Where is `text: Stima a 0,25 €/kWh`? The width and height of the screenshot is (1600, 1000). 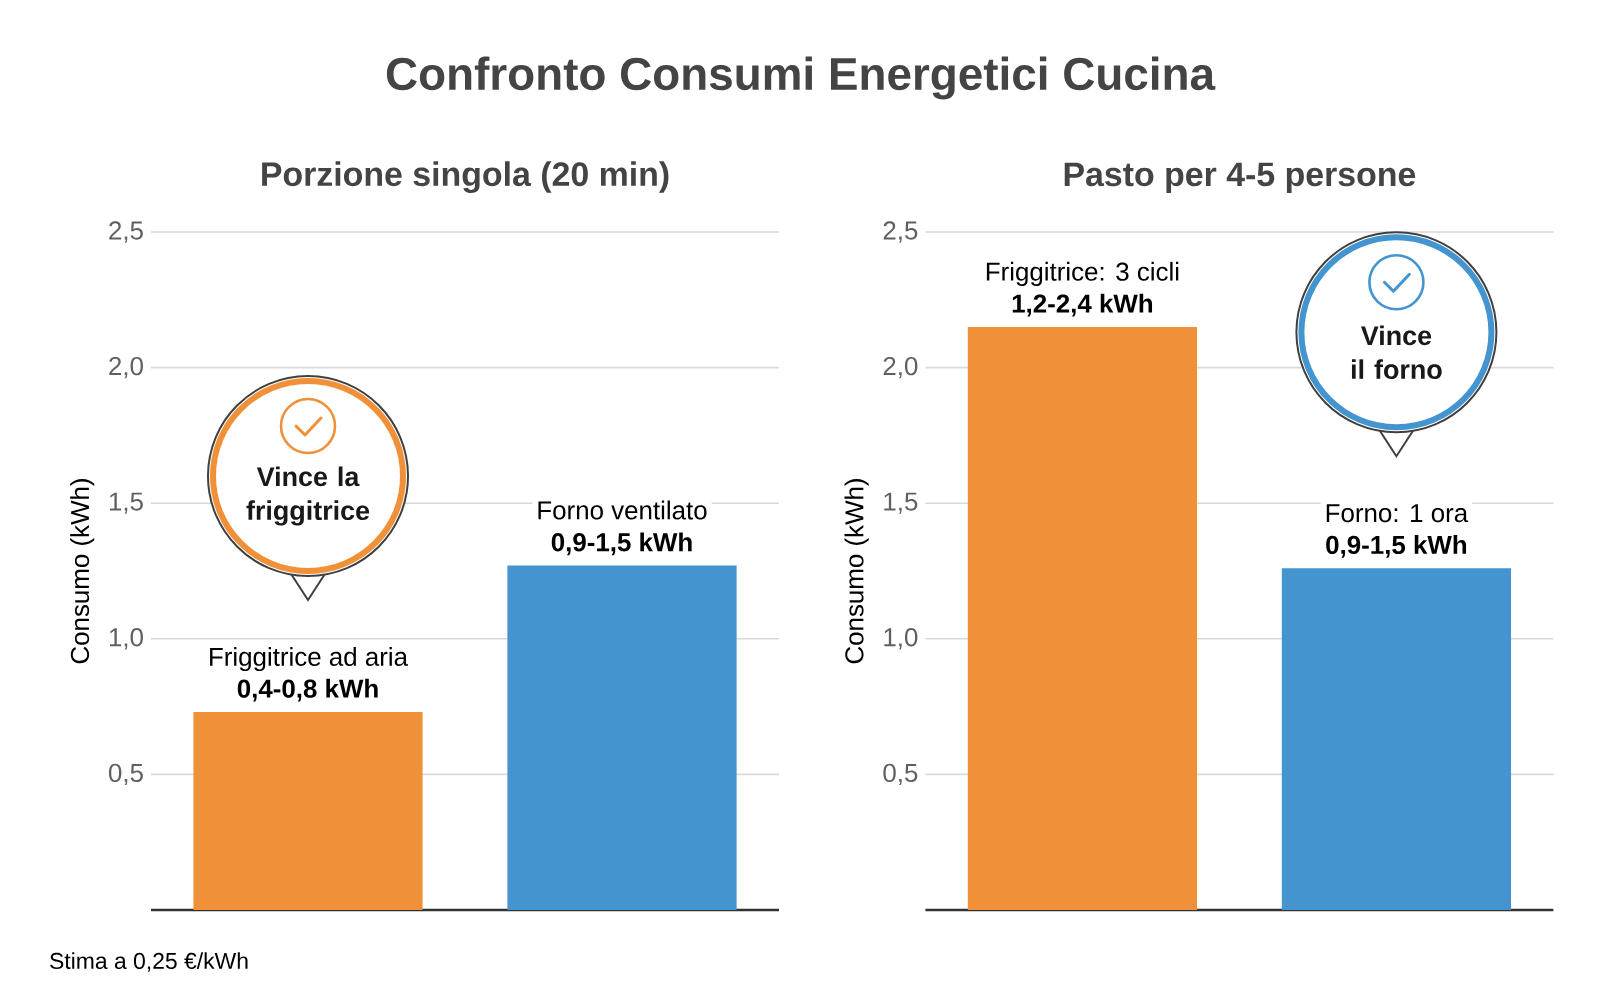
text: Stima a 0,25 €/kWh is located at coordinates (149, 962).